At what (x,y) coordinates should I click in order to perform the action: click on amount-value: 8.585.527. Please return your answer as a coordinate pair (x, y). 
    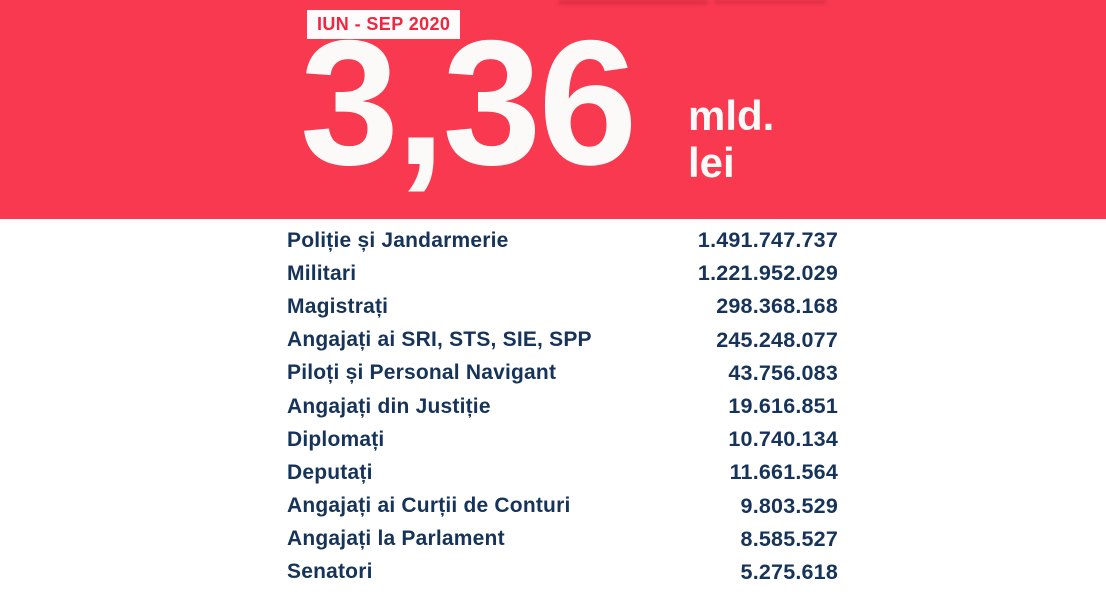
    Looking at the image, I should click on (789, 538).